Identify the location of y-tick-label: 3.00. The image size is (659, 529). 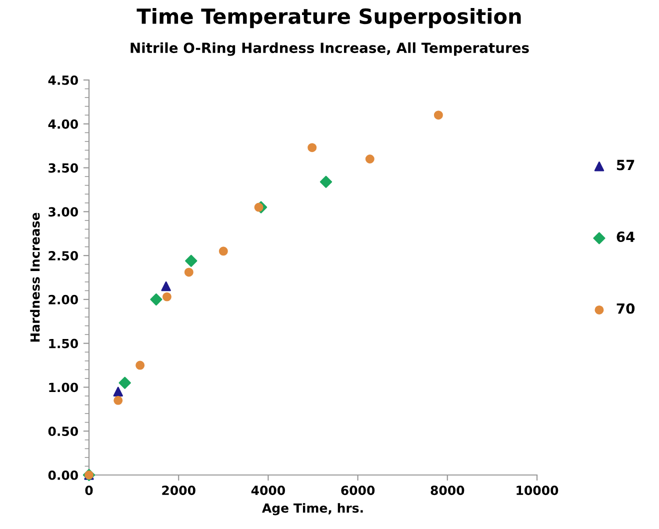
(63, 212).